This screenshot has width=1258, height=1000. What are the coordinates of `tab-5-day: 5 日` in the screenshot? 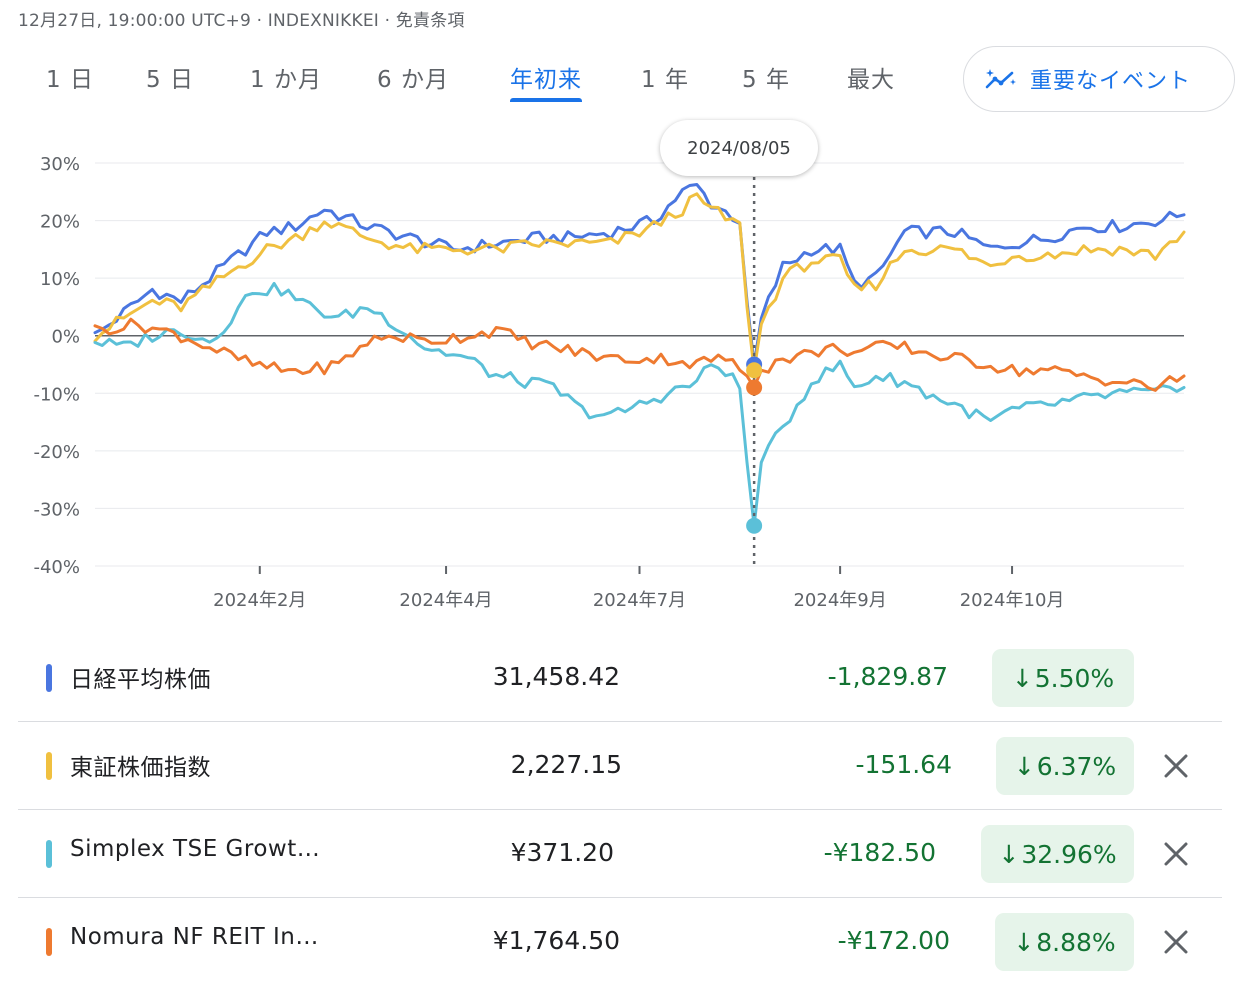 It's located at (170, 80).